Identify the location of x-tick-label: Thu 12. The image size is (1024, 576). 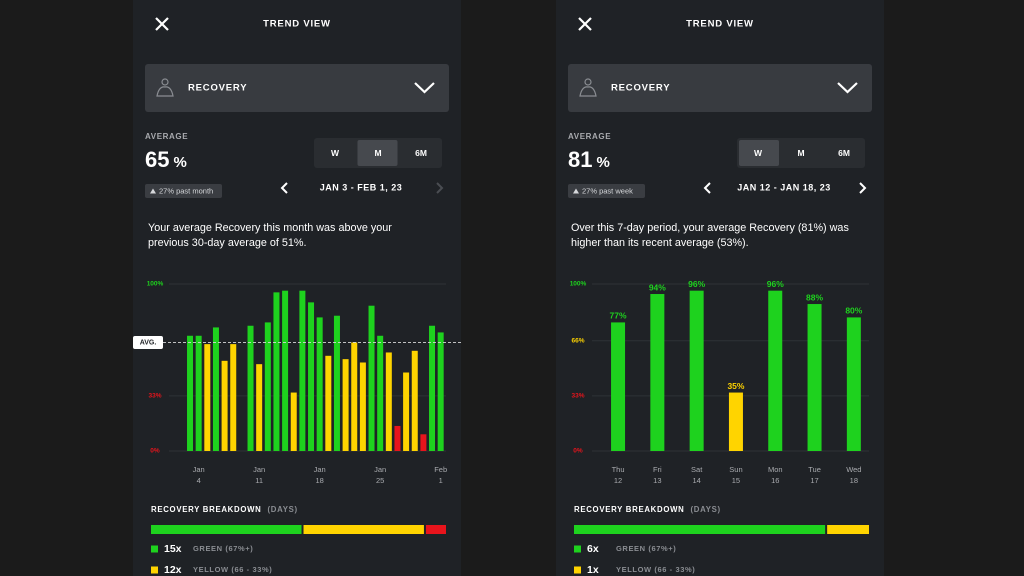
(618, 475).